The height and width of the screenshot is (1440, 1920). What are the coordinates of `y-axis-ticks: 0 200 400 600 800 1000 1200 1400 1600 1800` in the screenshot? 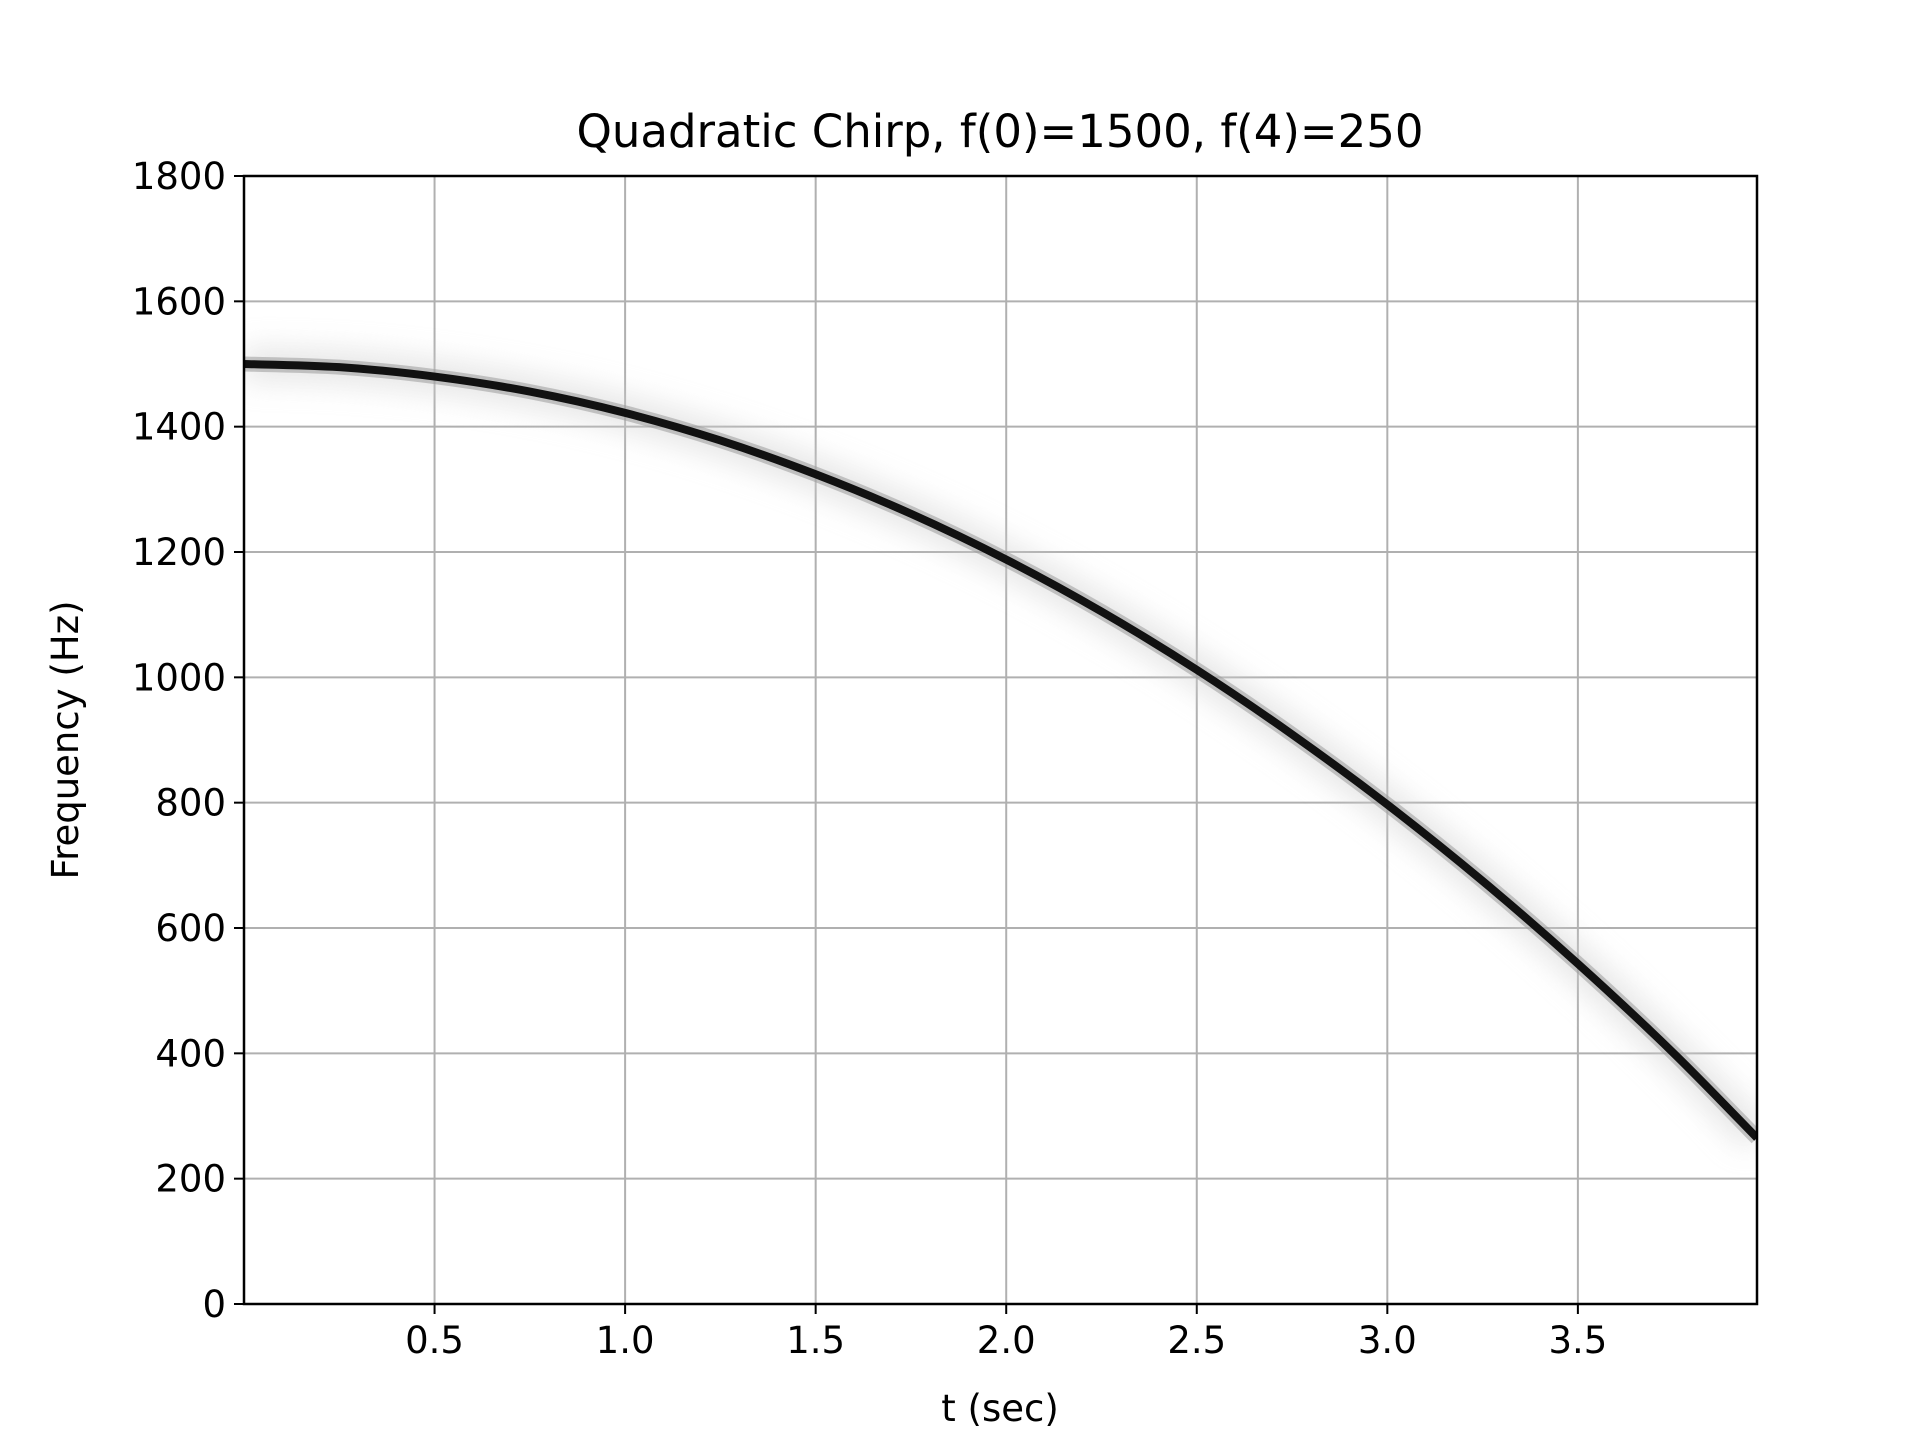 It's located at (188, 740).